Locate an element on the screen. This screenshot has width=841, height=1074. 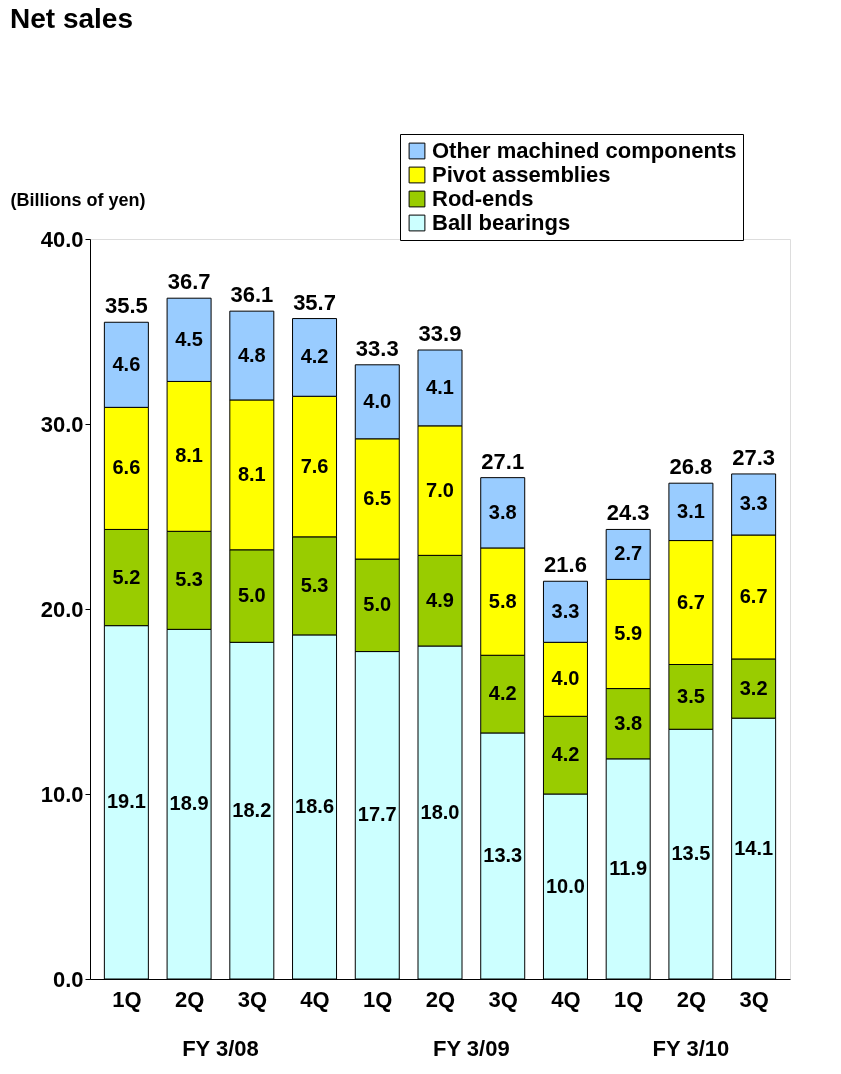
total-label: 36.1 is located at coordinates (252, 295).